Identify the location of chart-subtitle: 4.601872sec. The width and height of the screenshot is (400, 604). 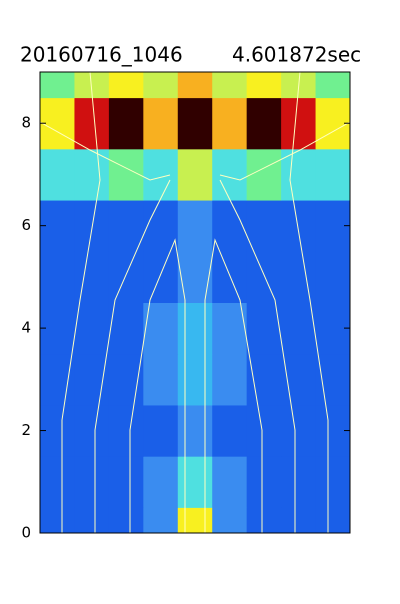
(296, 55).